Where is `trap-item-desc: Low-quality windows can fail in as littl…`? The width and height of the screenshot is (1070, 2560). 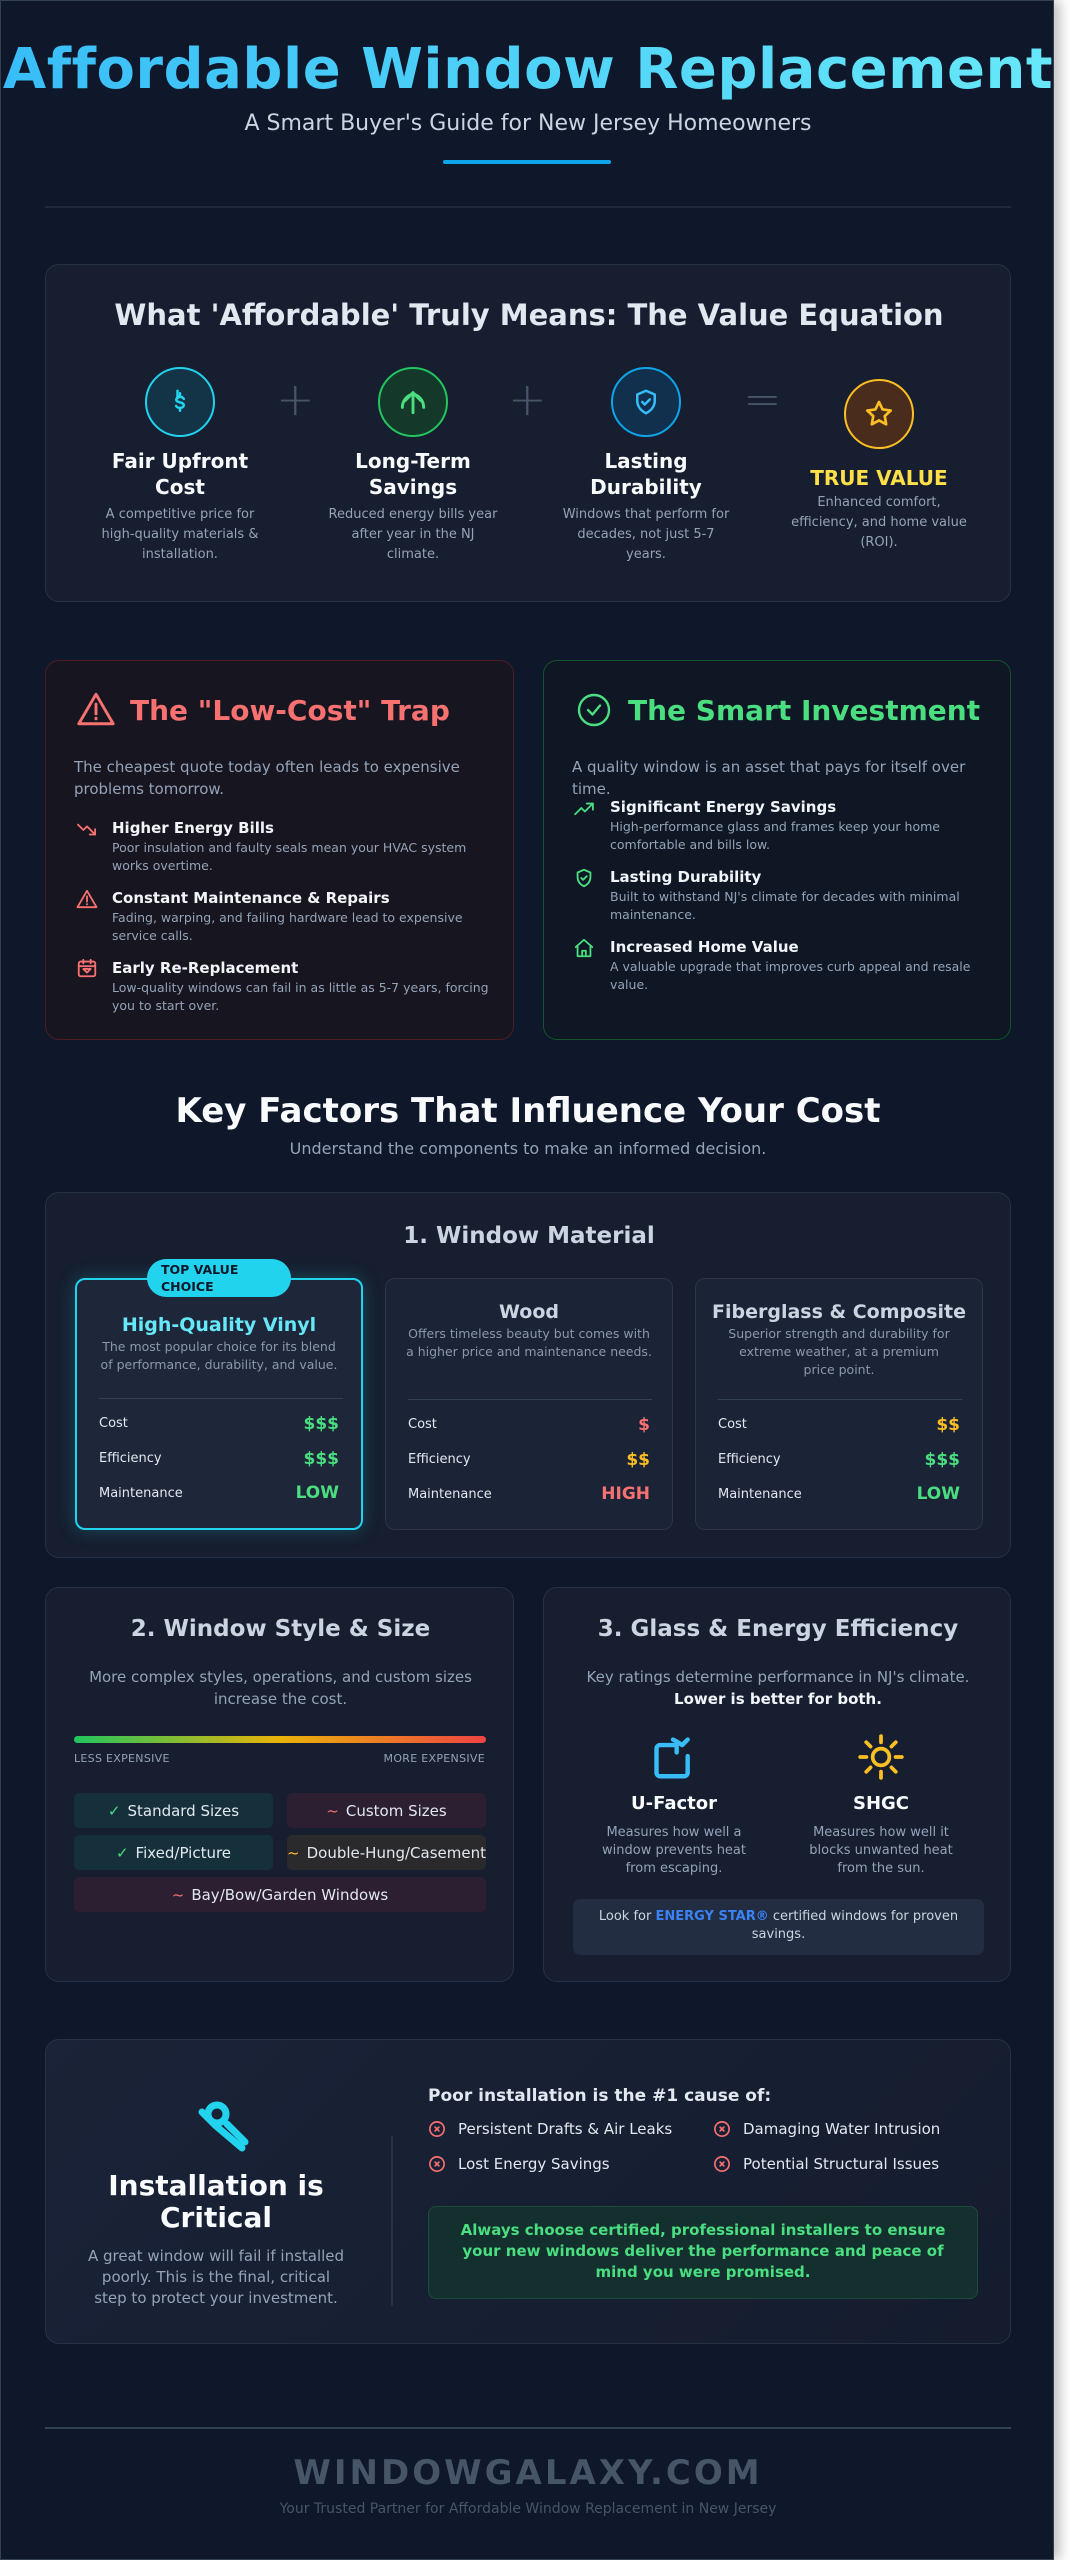 trap-item-desc: Low-quality windows can fail in as littl… is located at coordinates (300, 996).